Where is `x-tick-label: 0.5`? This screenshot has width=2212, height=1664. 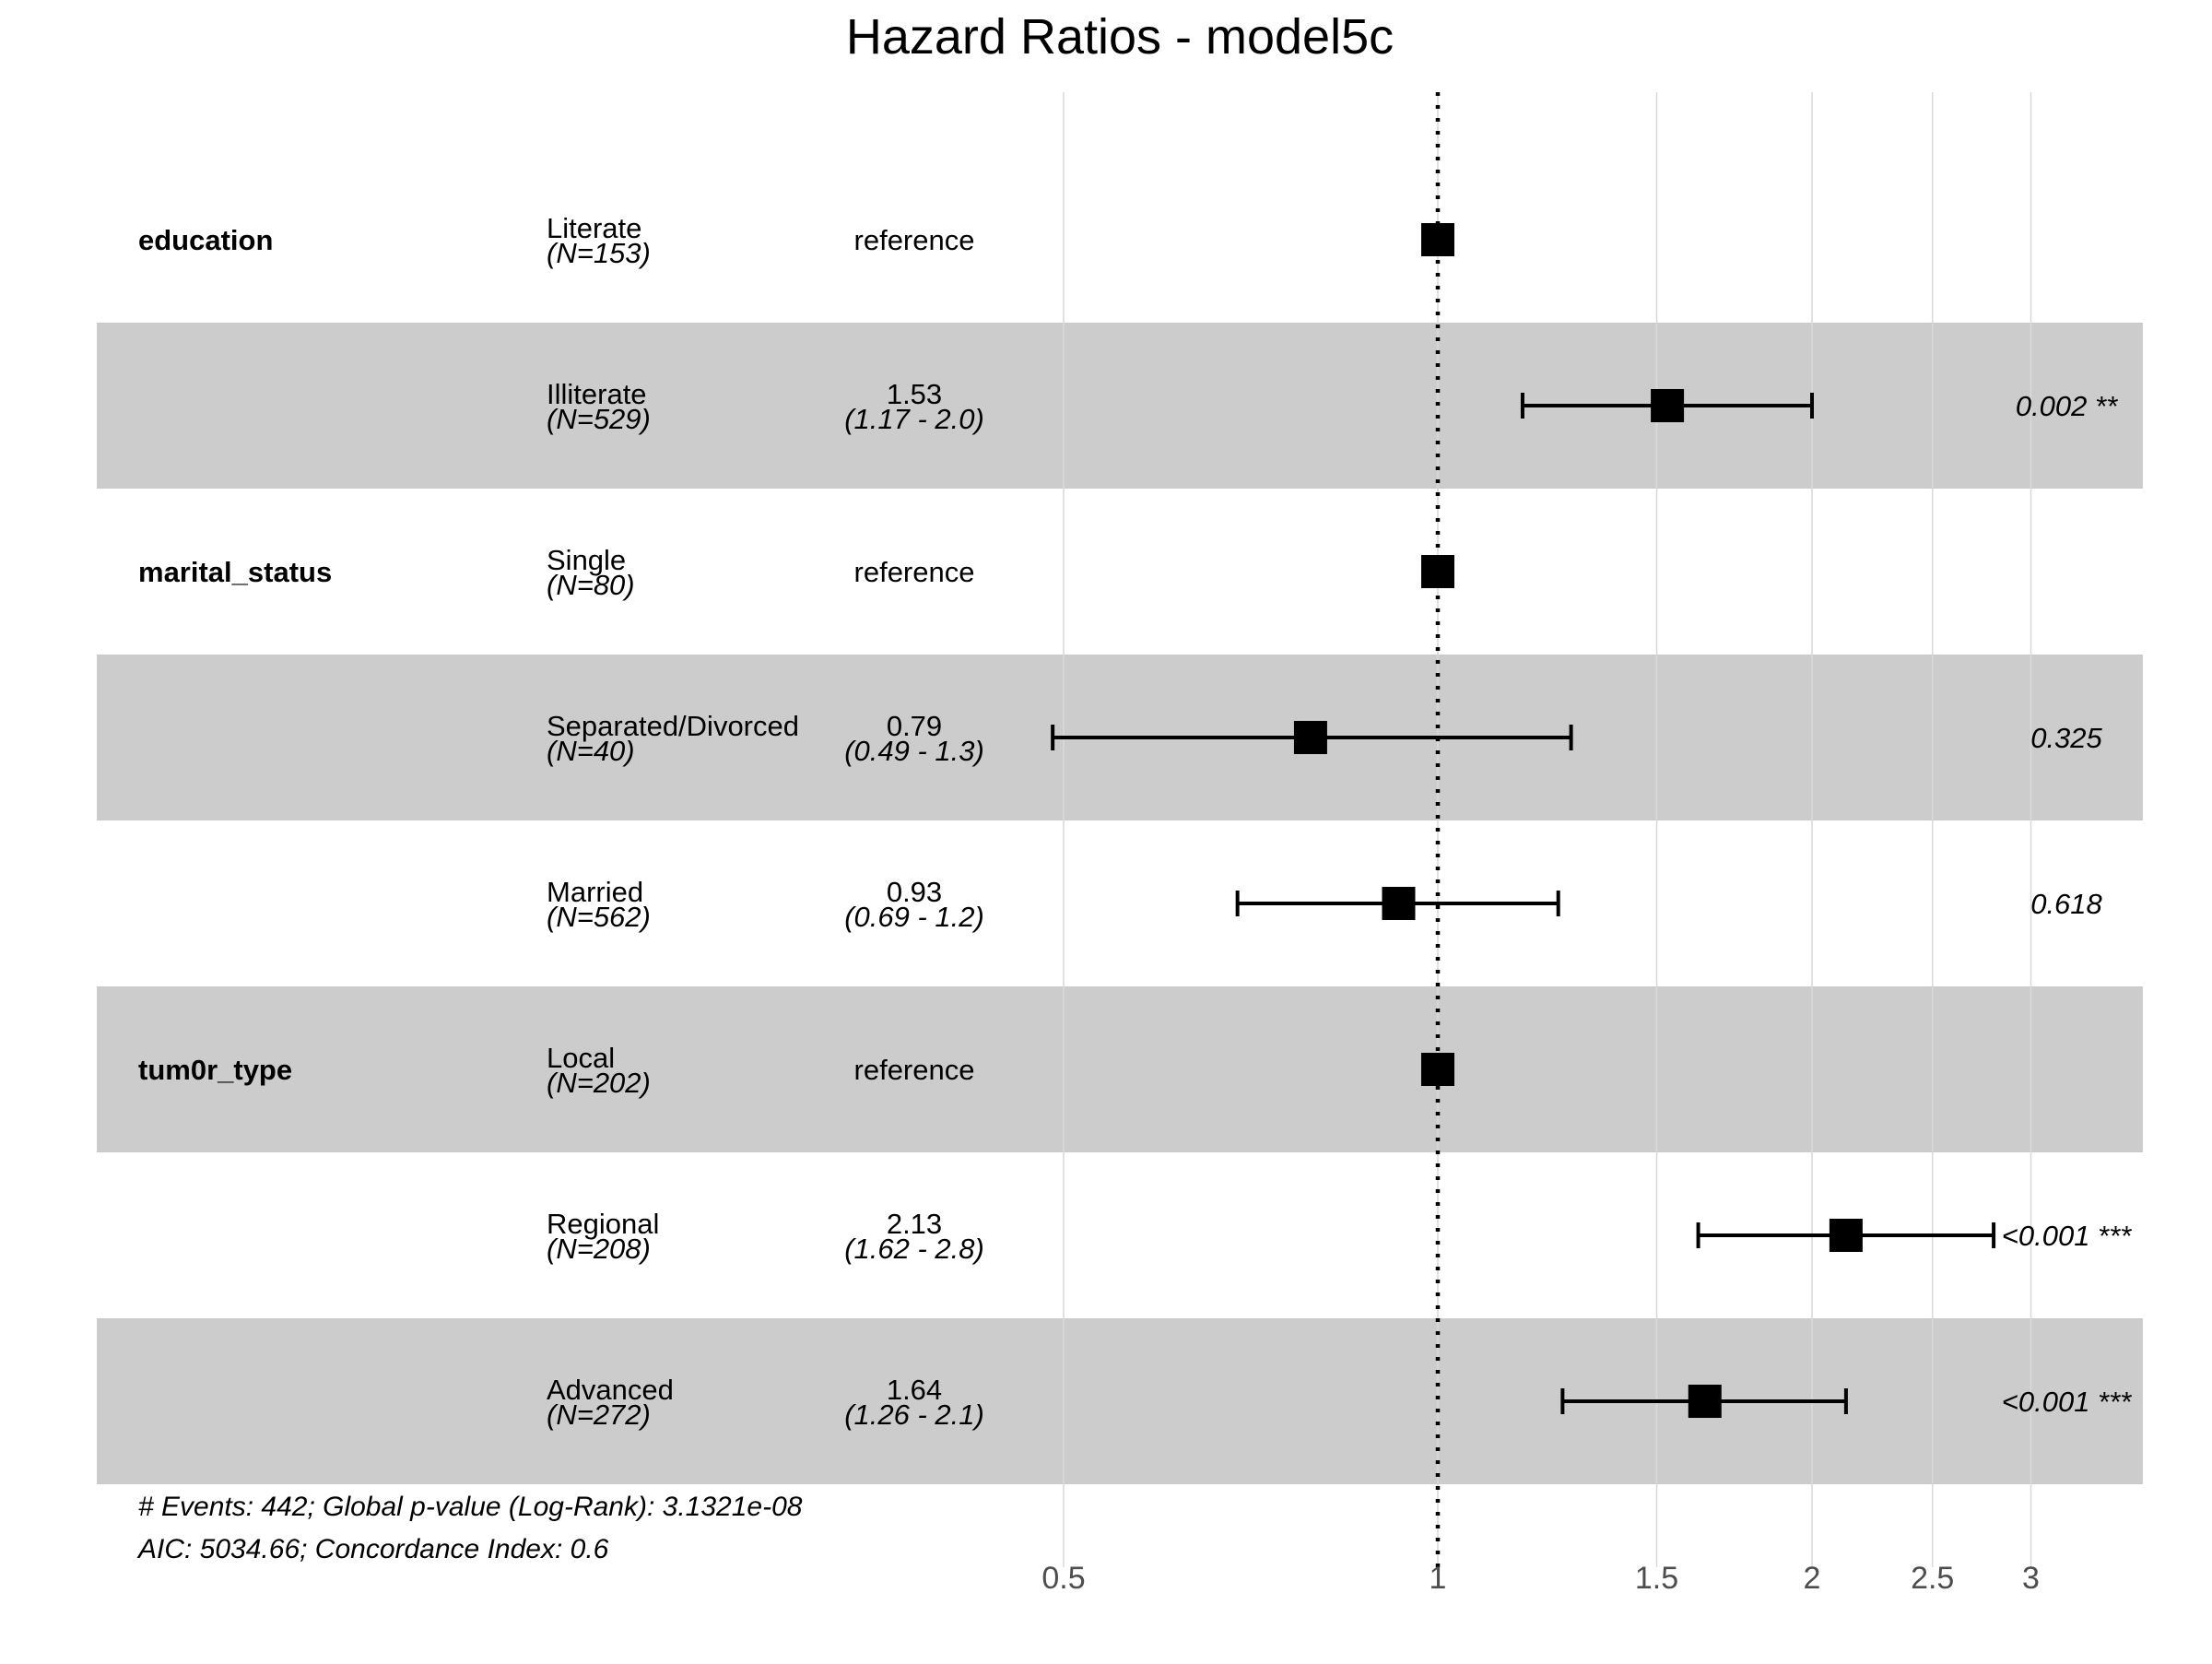
x-tick-label: 0.5 is located at coordinates (1063, 1578).